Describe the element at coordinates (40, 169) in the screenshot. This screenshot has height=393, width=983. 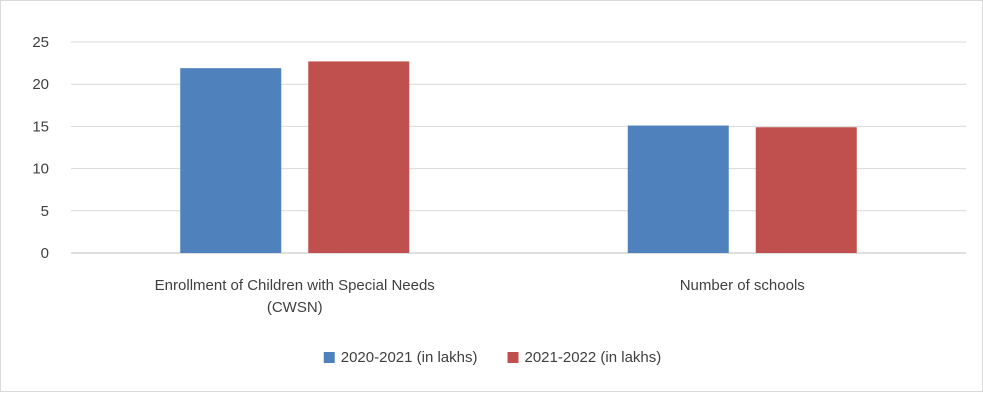
I see `y-tick-label: 10` at that location.